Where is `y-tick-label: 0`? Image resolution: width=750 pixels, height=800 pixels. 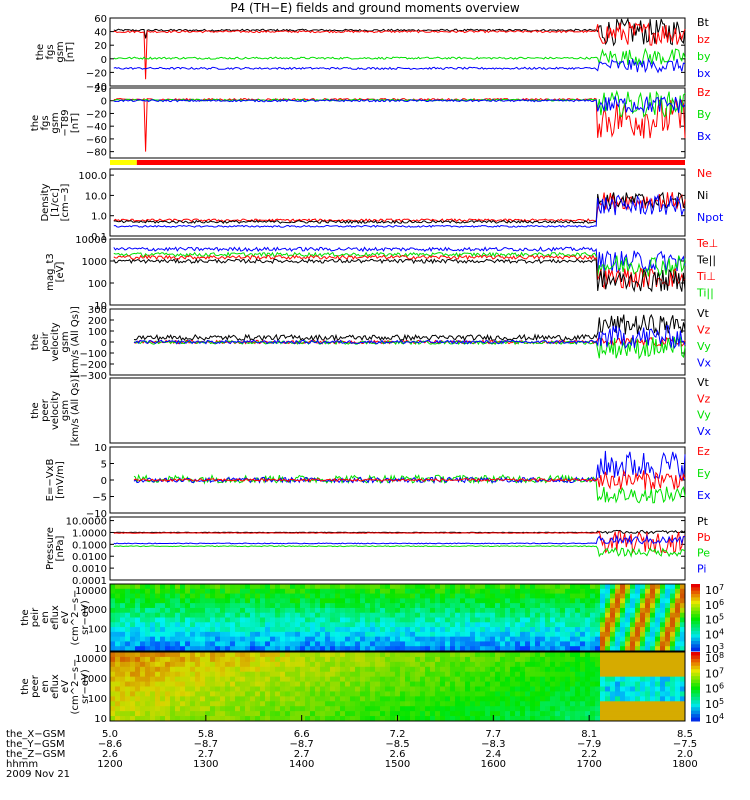
y-tick-label: 0 is located at coordinates (104, 343).